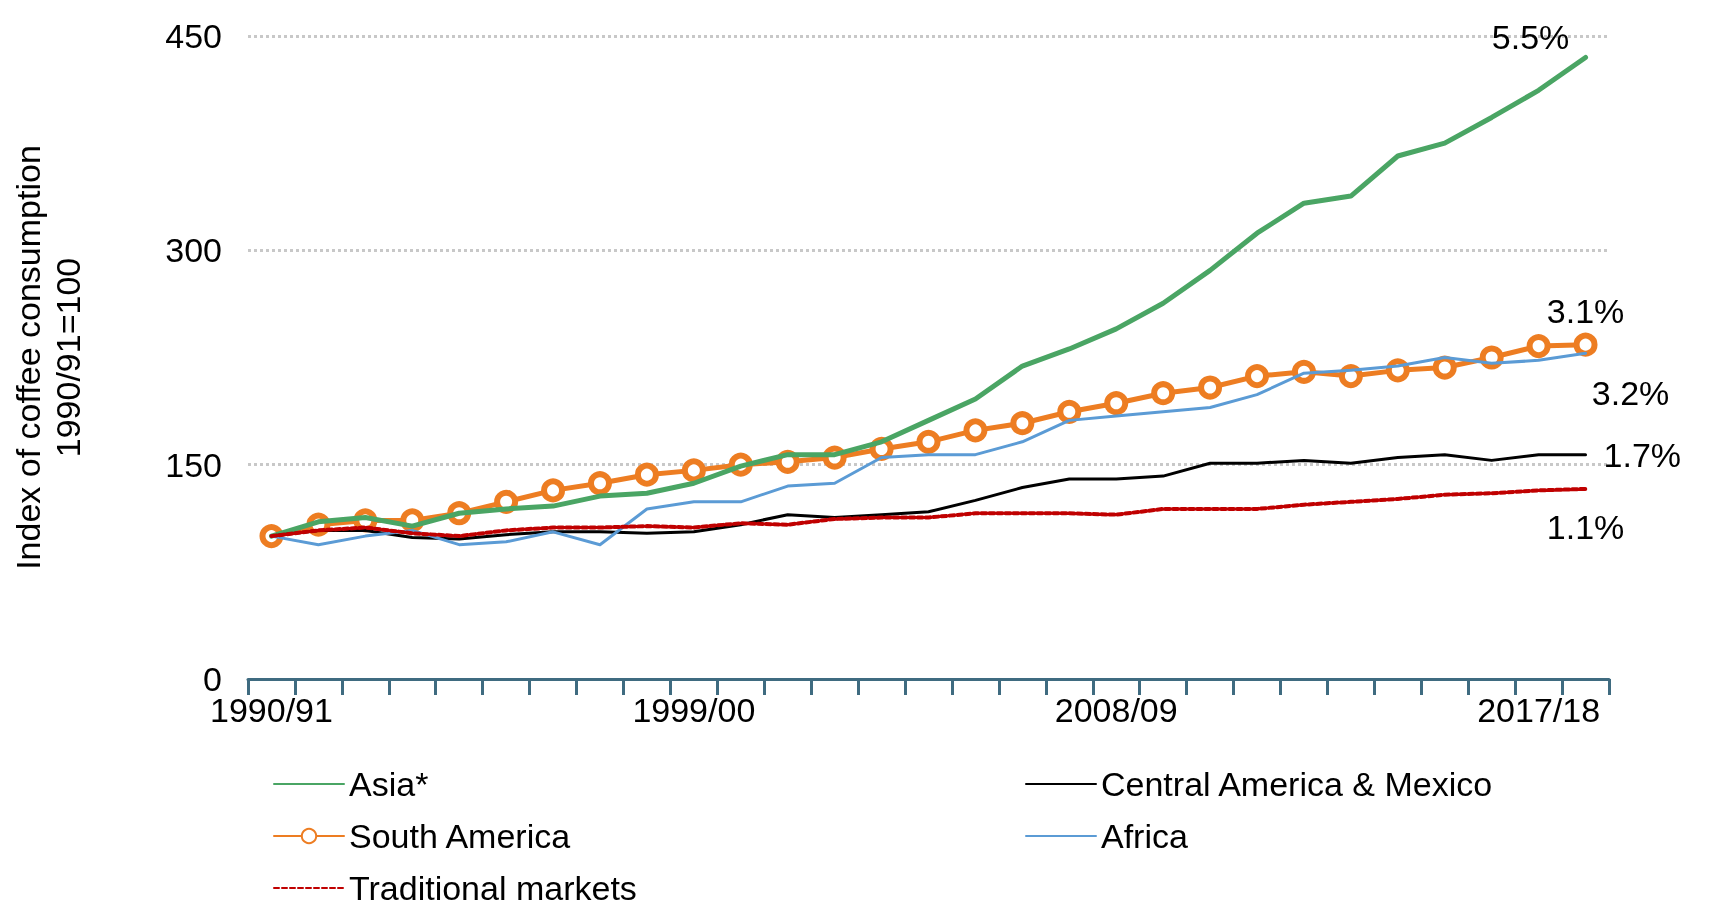 The height and width of the screenshot is (921, 1709). What do you see at coordinates (1585, 310) in the screenshot?
I see `annotation: 3.1%` at bounding box center [1585, 310].